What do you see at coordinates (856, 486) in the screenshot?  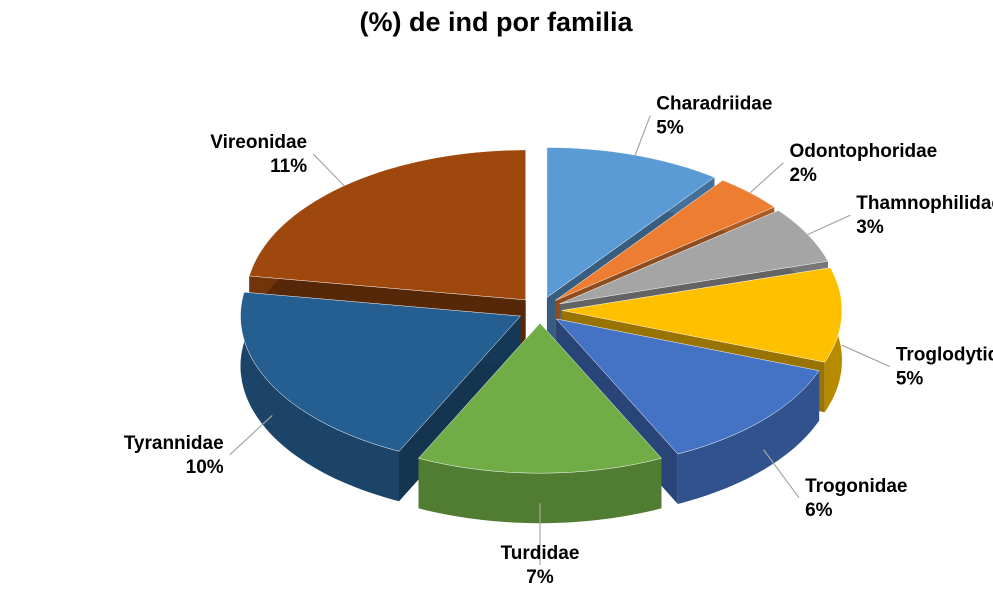 I see `slice-label: Trogonidae` at bounding box center [856, 486].